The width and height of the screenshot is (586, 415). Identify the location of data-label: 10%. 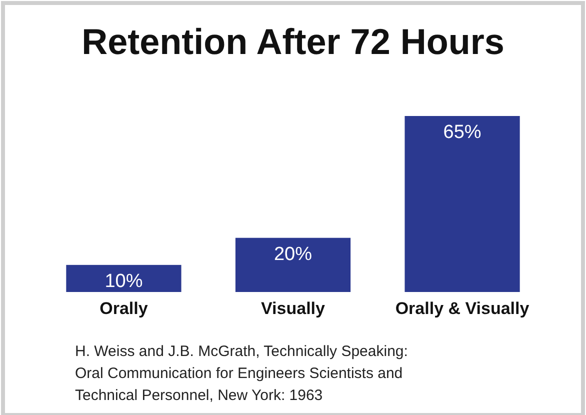
(123, 281).